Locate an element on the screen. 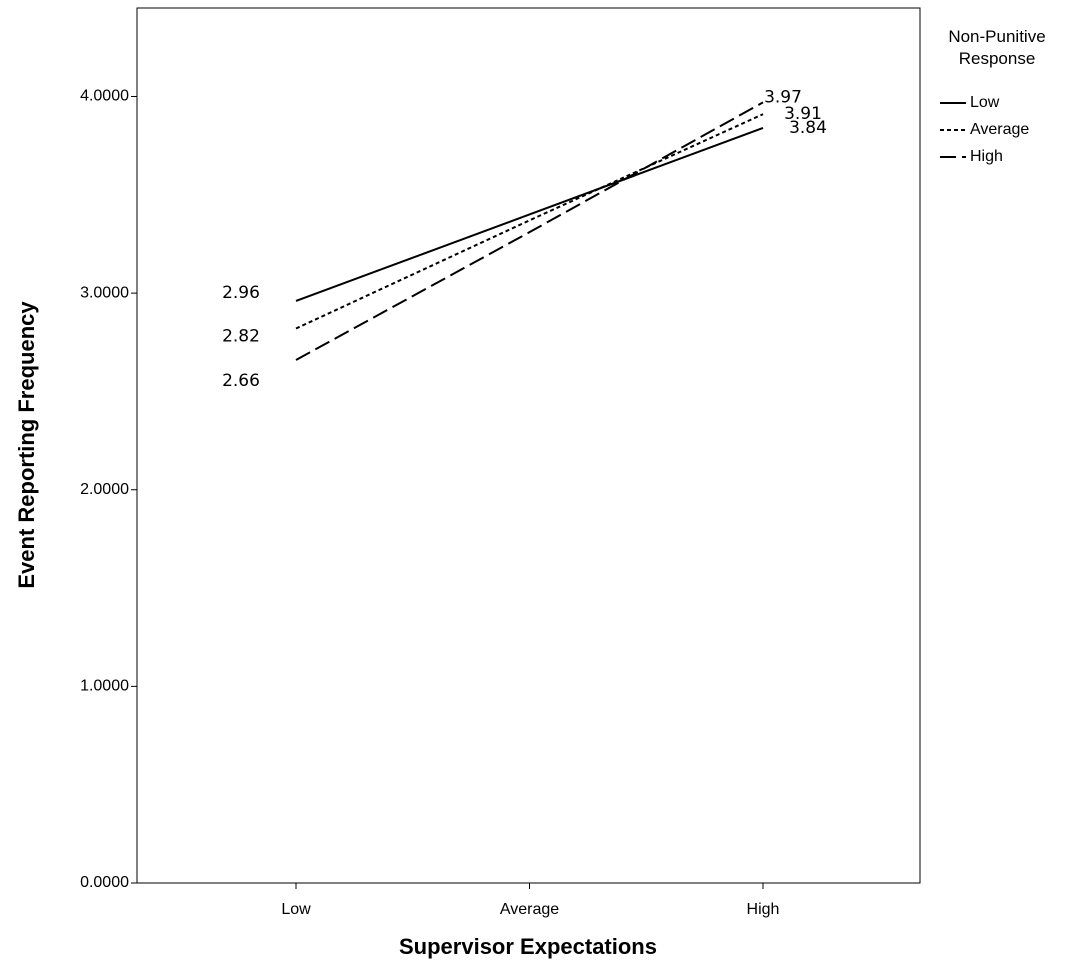  y-axis-title: Event Reporting Frequency is located at coordinates (26, 445).